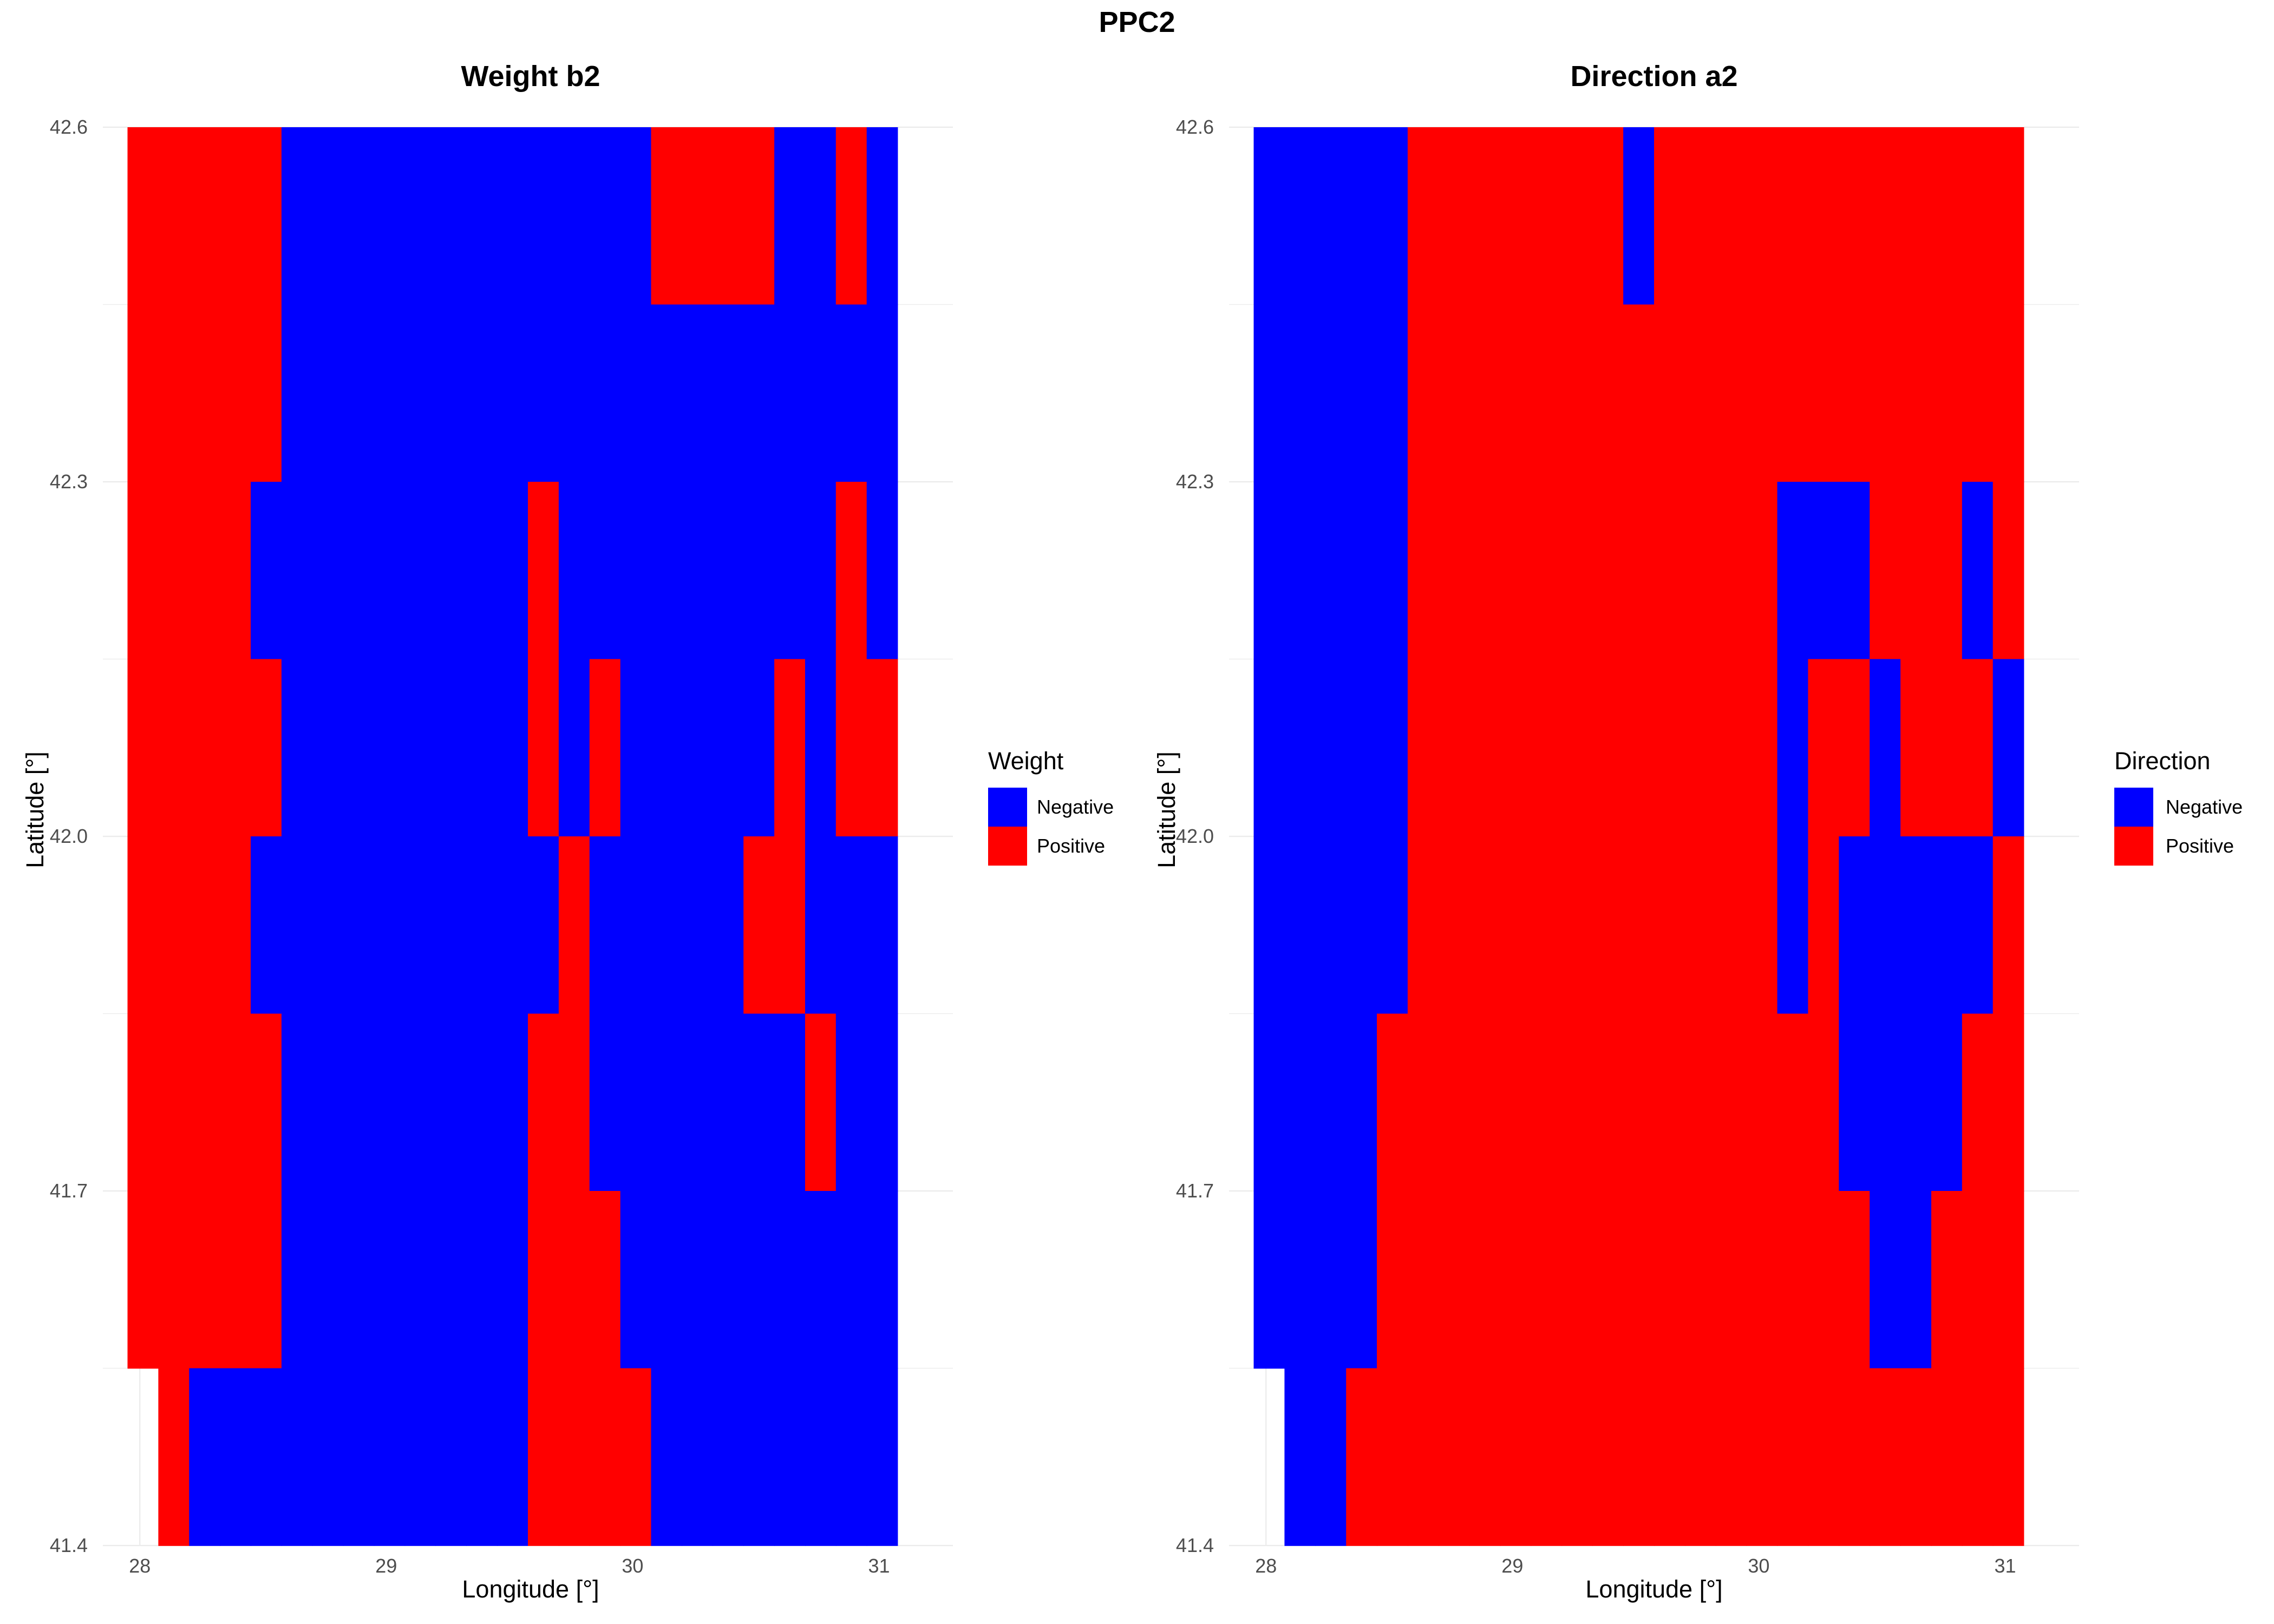  What do you see at coordinates (69, 836) in the screenshot?
I see `y-tick-label: 42.0` at bounding box center [69, 836].